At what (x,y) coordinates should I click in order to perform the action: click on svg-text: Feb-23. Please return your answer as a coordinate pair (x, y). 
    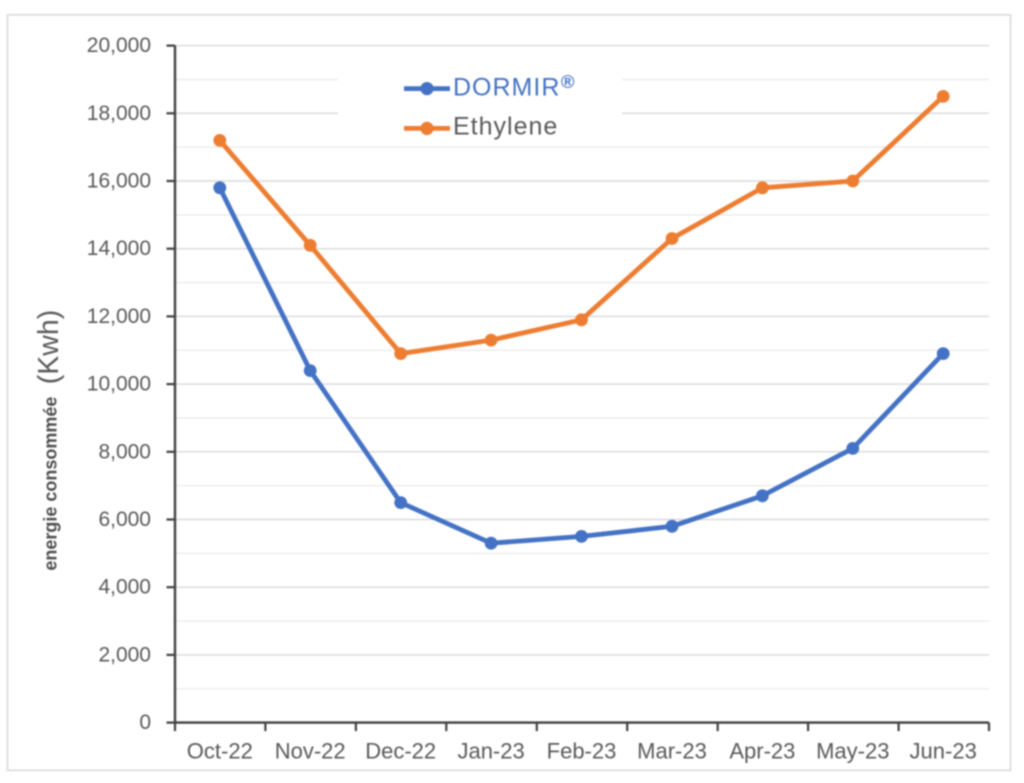
    Looking at the image, I should click on (582, 751).